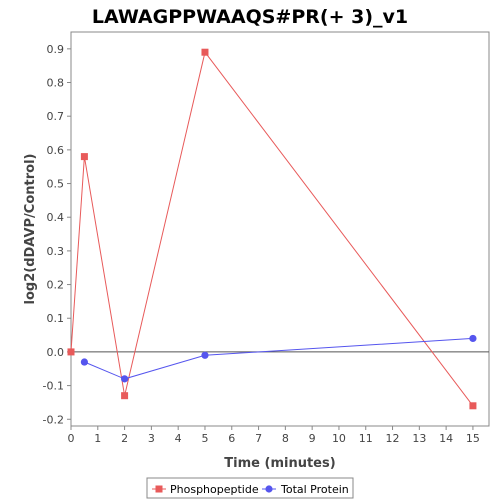  I want to click on x-tick-label: 3, so click(151, 438).